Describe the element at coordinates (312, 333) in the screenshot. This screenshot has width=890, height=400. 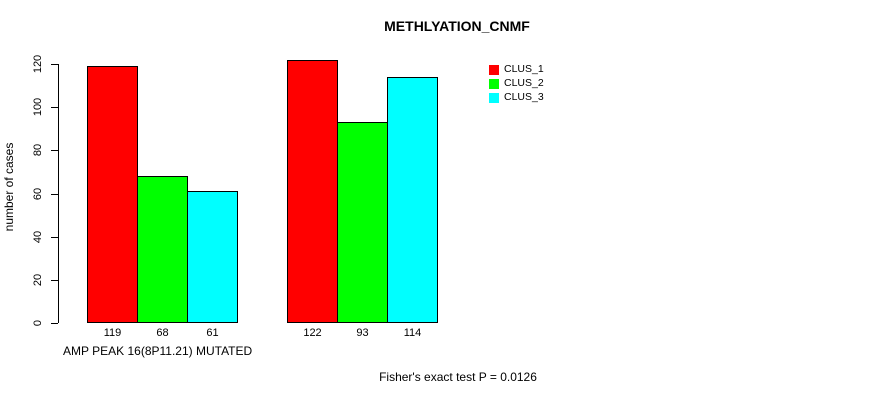
I see `bar-value-label: 122` at that location.